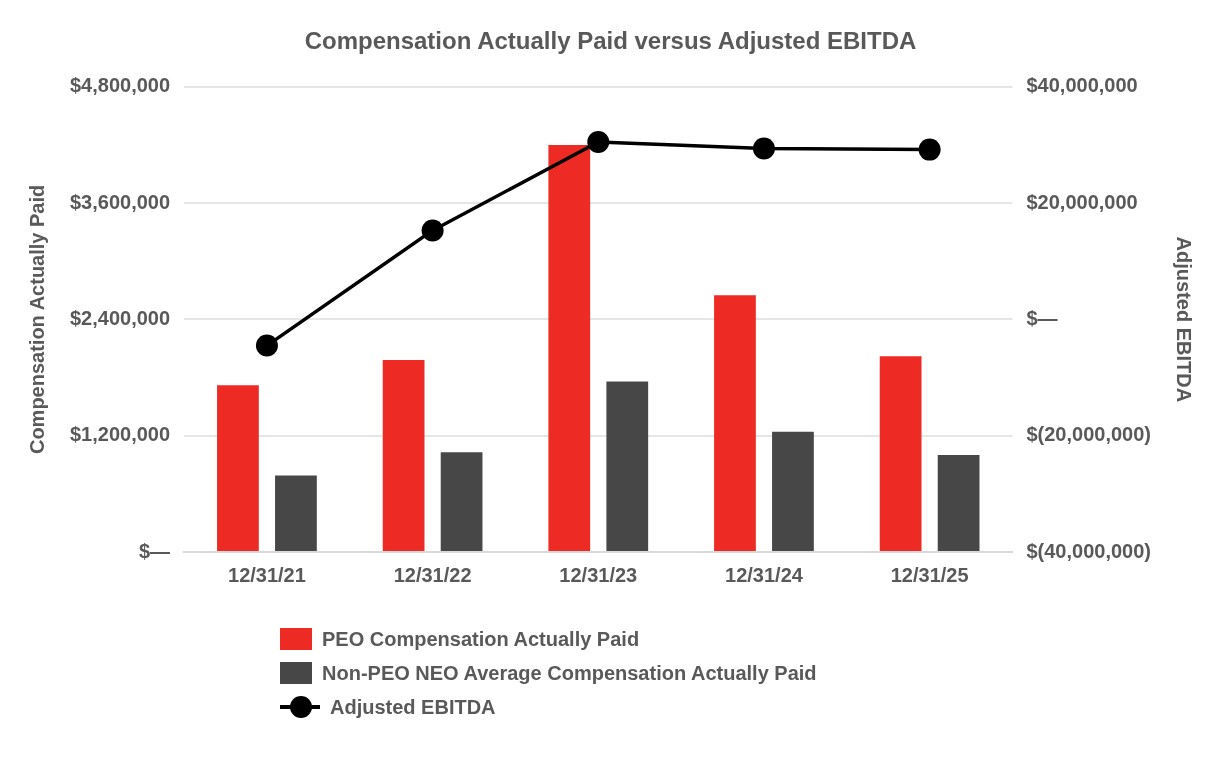 This screenshot has height=760, width=1226. I want to click on y-tick-label: $2,400,000, so click(120, 317).